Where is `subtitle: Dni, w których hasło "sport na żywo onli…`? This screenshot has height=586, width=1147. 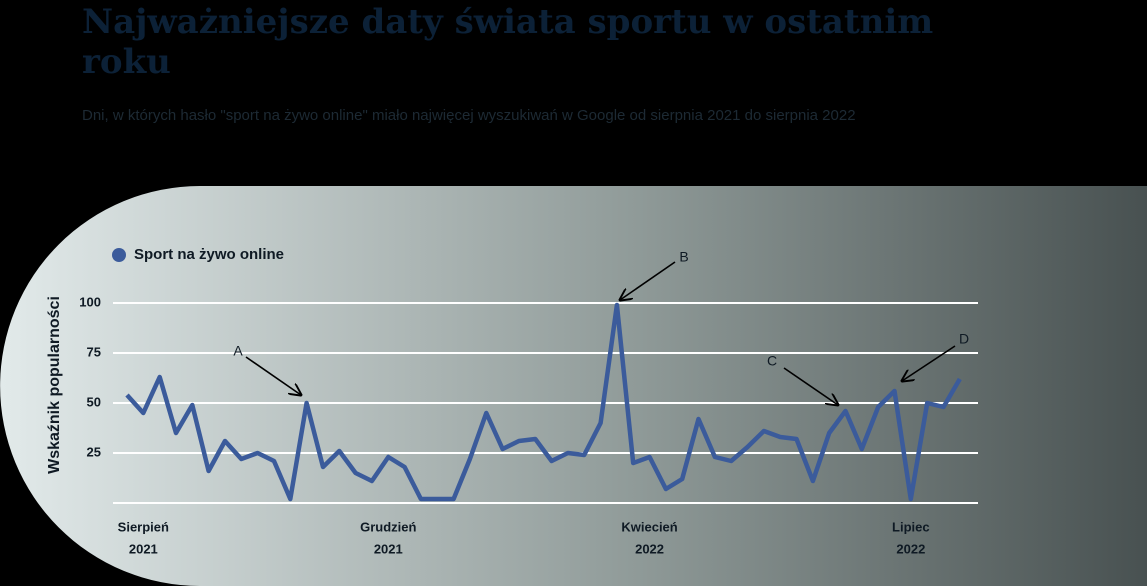 subtitle: Dni, w których hasło "sport na żywo onli… is located at coordinates (469, 115).